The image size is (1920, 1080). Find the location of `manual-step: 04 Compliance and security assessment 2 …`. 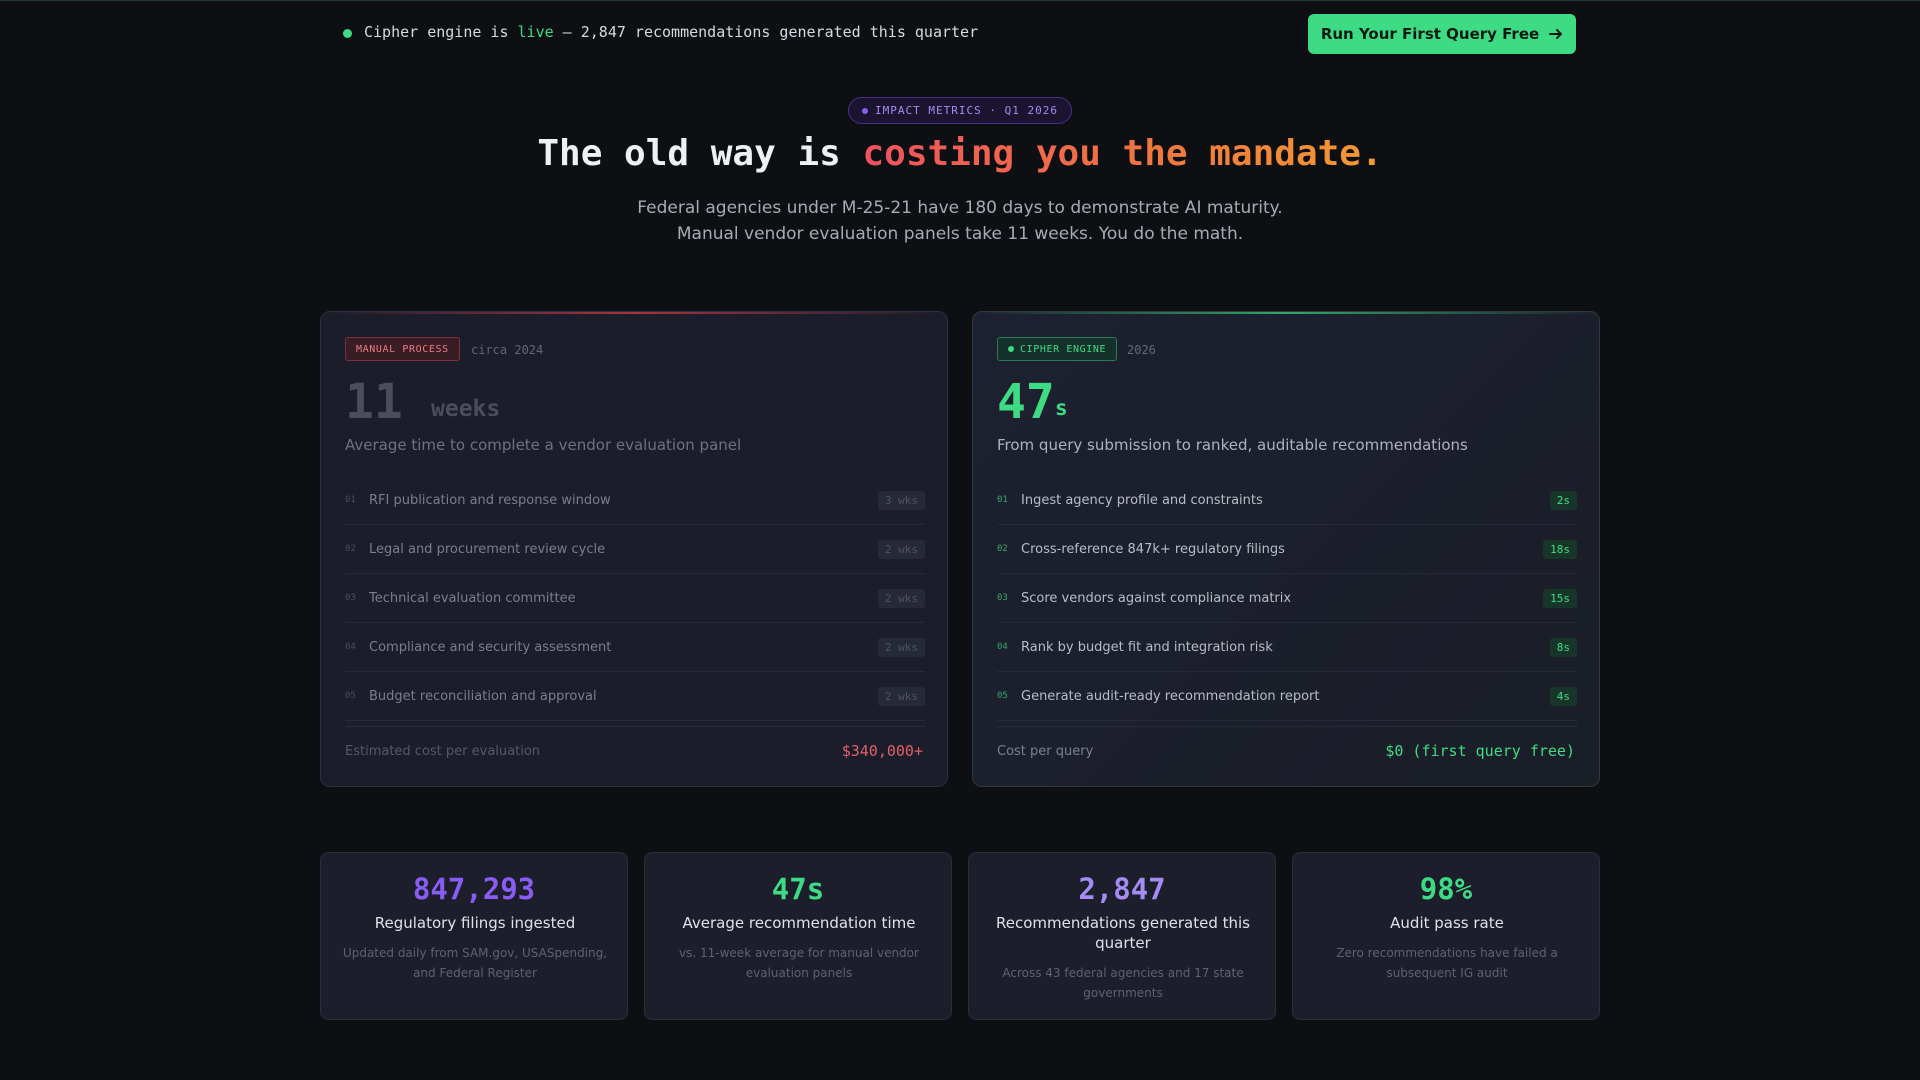

manual-step: 04 Compliance and security assessment 2 … is located at coordinates (635, 647).